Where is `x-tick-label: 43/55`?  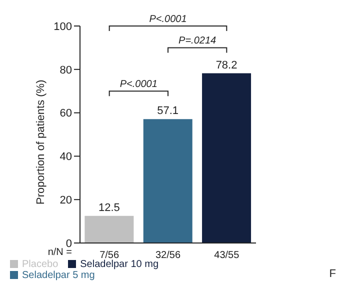
x-tick-label: 43/55 is located at coordinates (227, 256).